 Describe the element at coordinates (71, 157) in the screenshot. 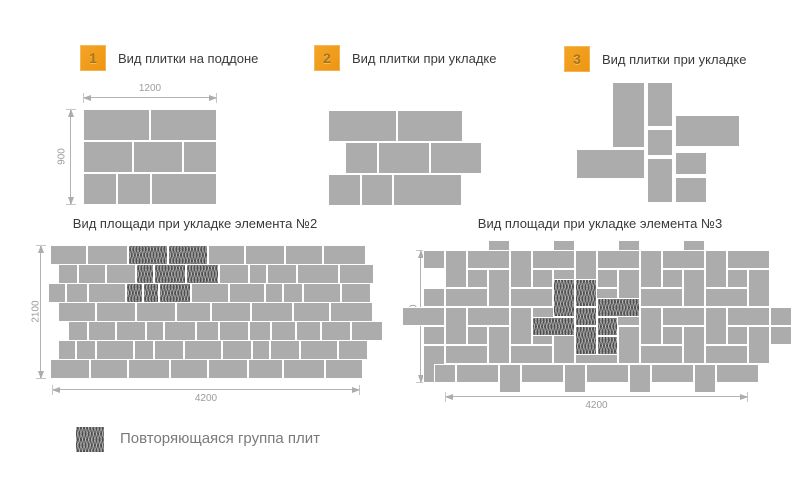

I see `pallet-height-dimension-line` at that location.